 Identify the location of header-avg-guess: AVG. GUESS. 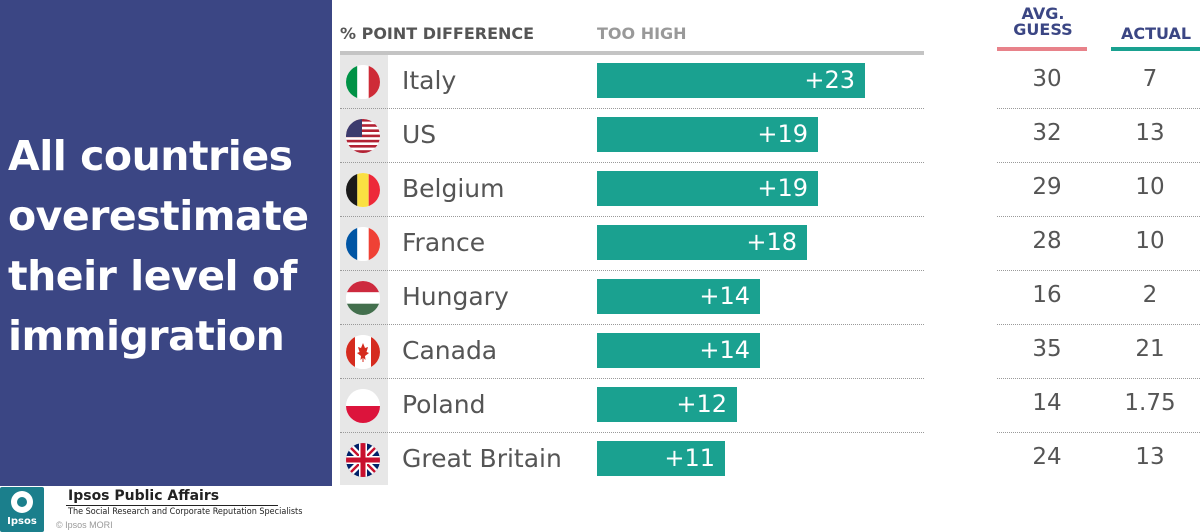
(1043, 22).